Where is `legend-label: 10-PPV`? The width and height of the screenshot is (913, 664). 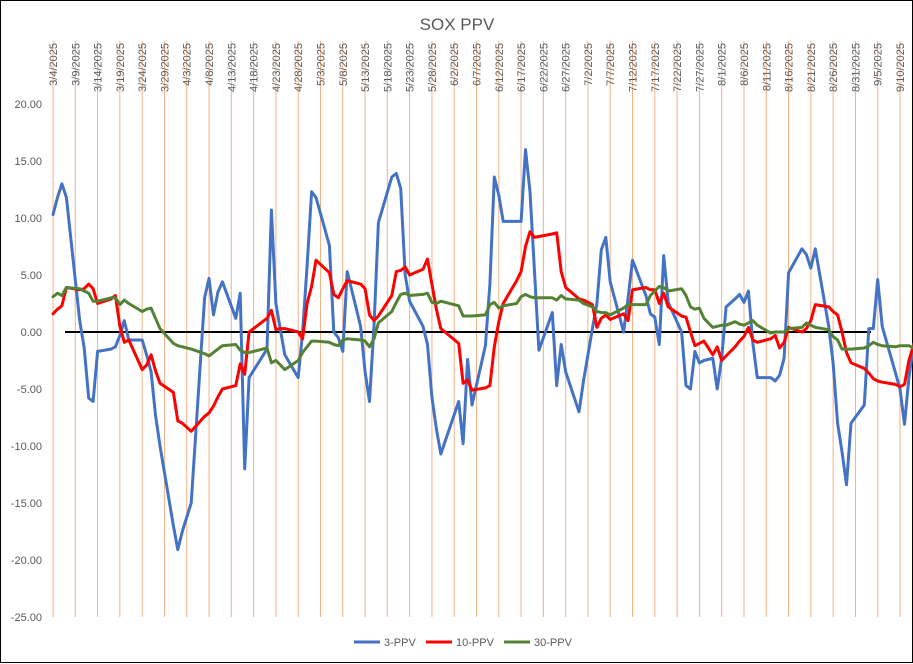
legend-label: 10-PPV is located at coordinates (475, 643).